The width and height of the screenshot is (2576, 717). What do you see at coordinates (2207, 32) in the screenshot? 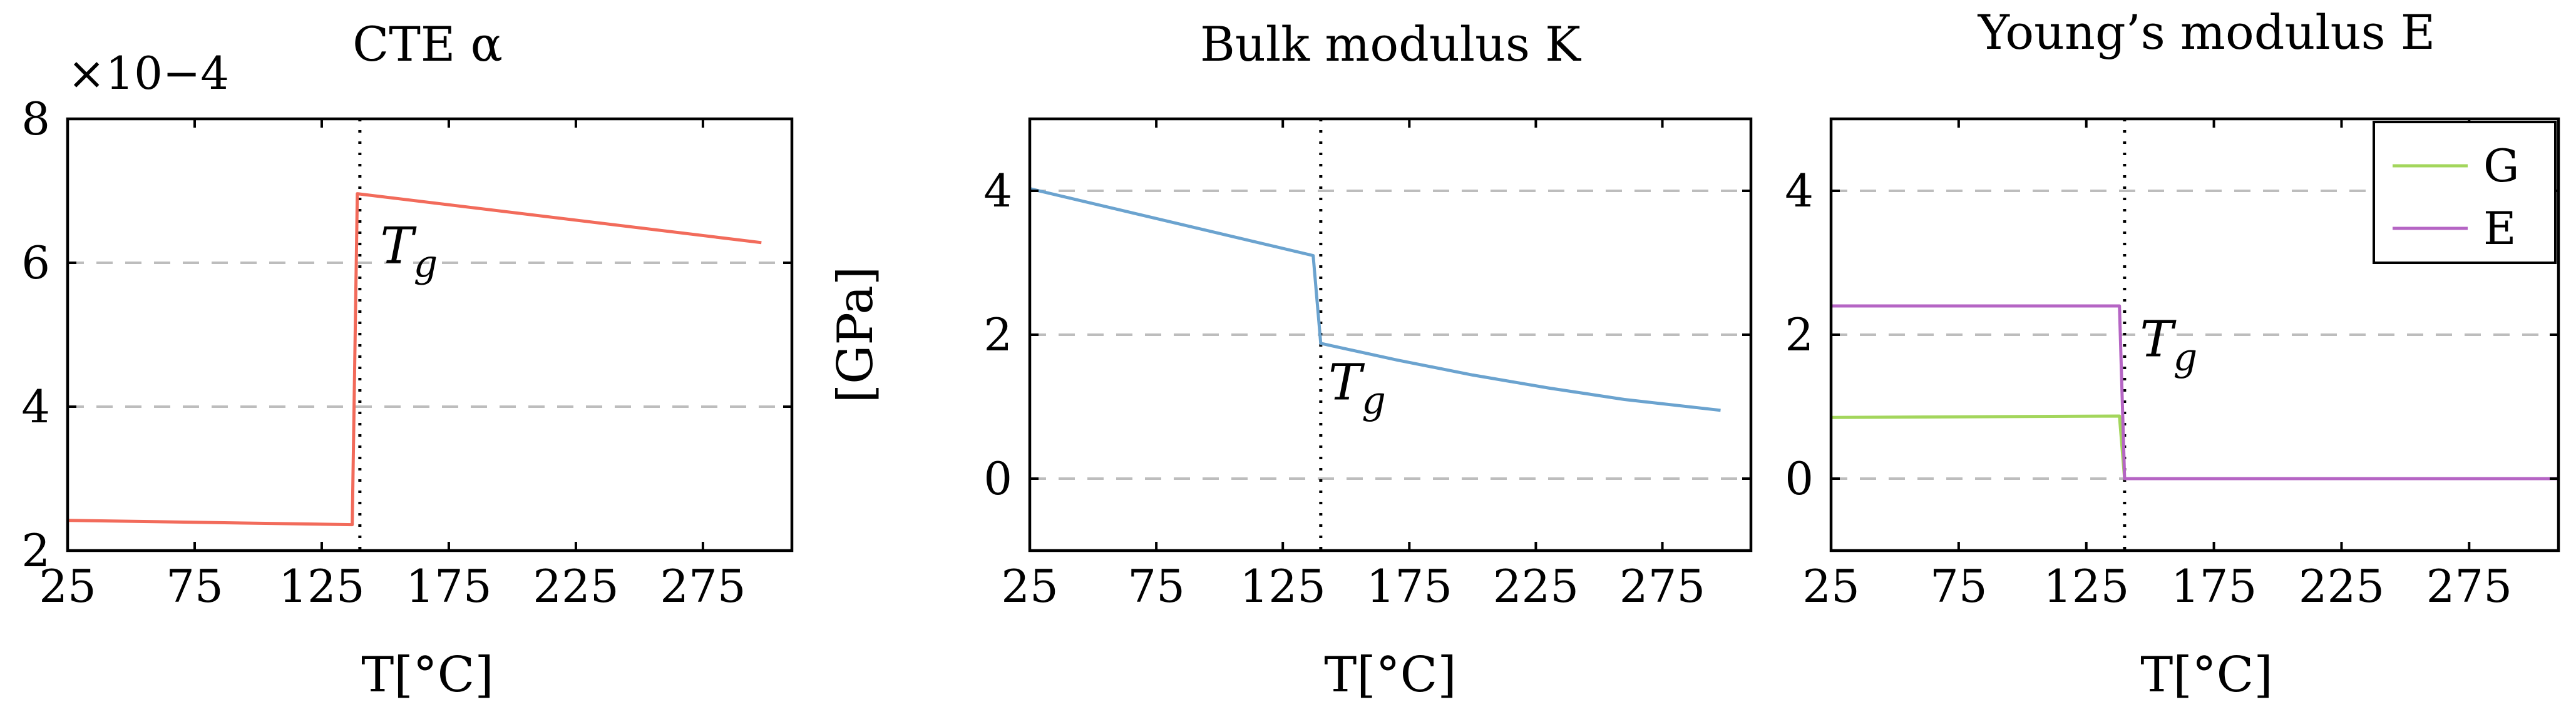
I see `chart-title: Young’s modulus E` at bounding box center [2207, 32].